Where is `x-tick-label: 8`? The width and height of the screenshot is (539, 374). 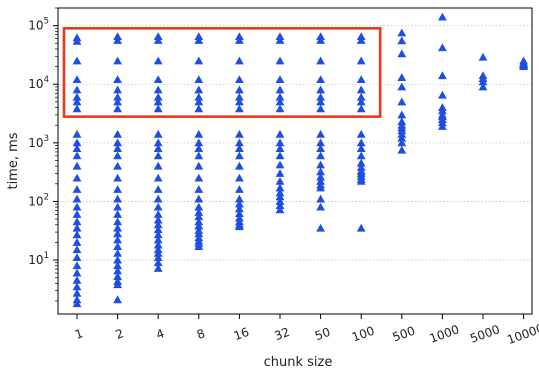 x-tick-label: 8 is located at coordinates (201, 334).